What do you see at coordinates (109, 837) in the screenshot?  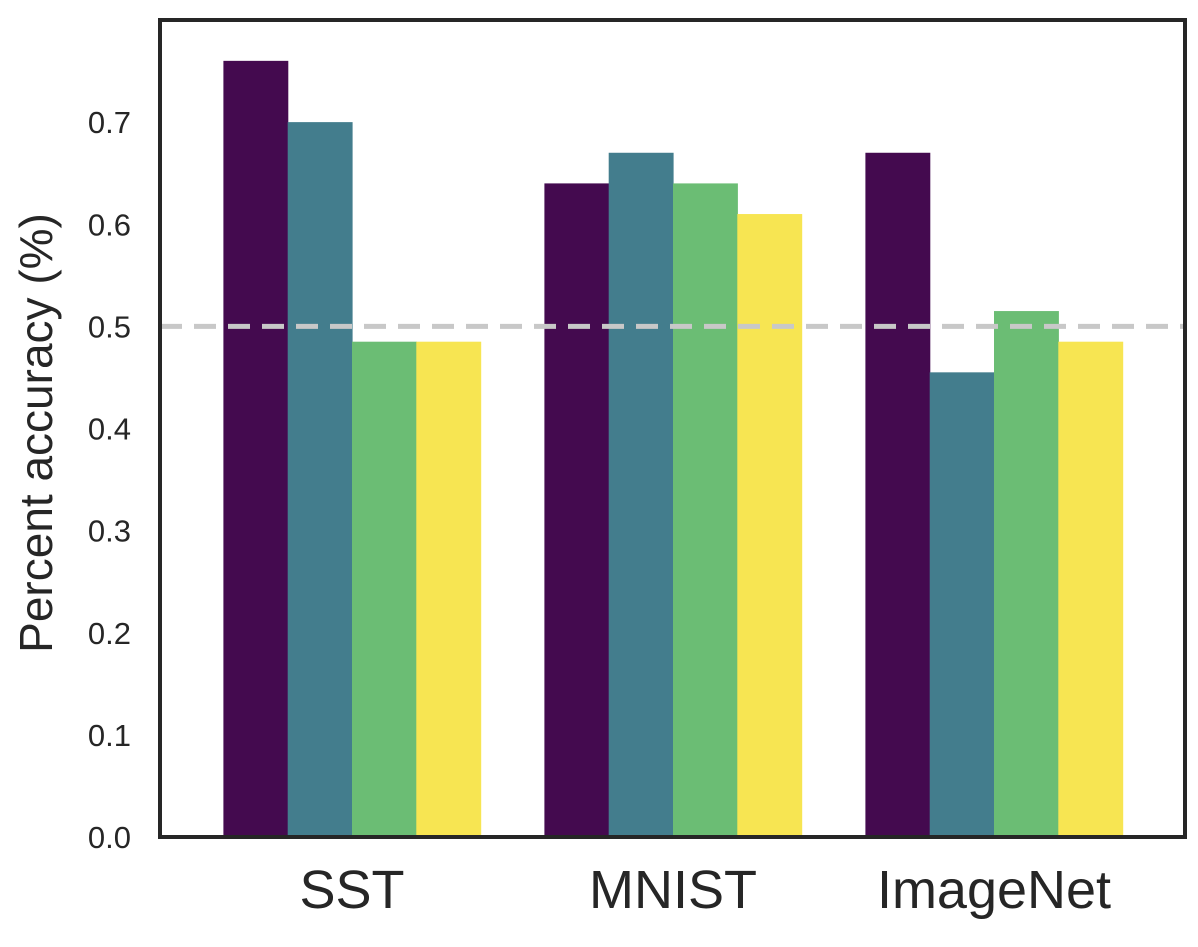 I see `y-tick-label: 0.0` at bounding box center [109, 837].